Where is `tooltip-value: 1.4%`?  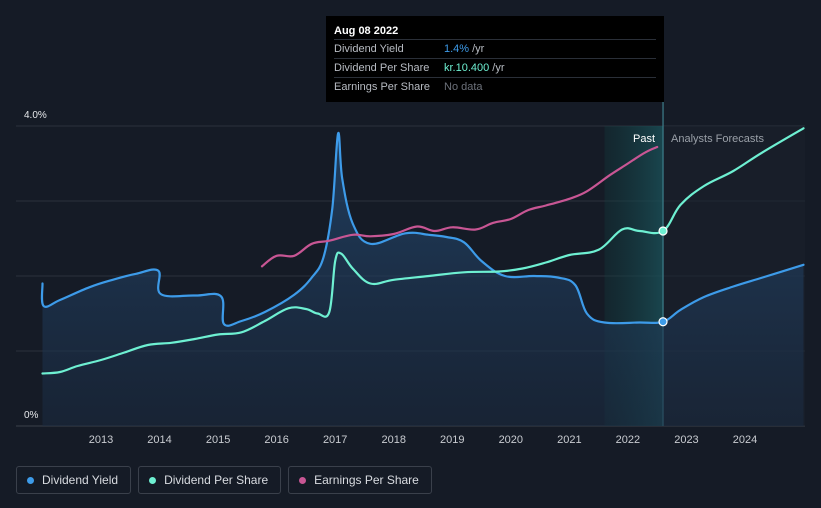
tooltip-value: 1.4% is located at coordinates (457, 49).